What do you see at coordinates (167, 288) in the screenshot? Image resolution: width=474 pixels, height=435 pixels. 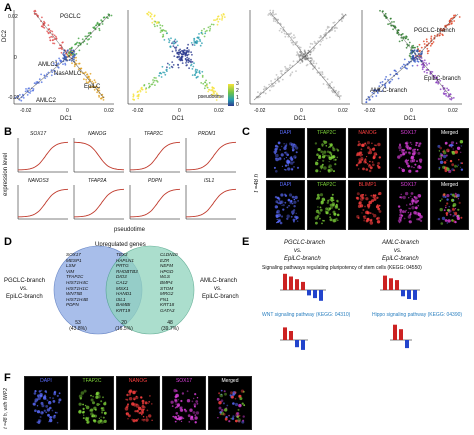 I see `gene-name: STOM` at bounding box center [167, 288].